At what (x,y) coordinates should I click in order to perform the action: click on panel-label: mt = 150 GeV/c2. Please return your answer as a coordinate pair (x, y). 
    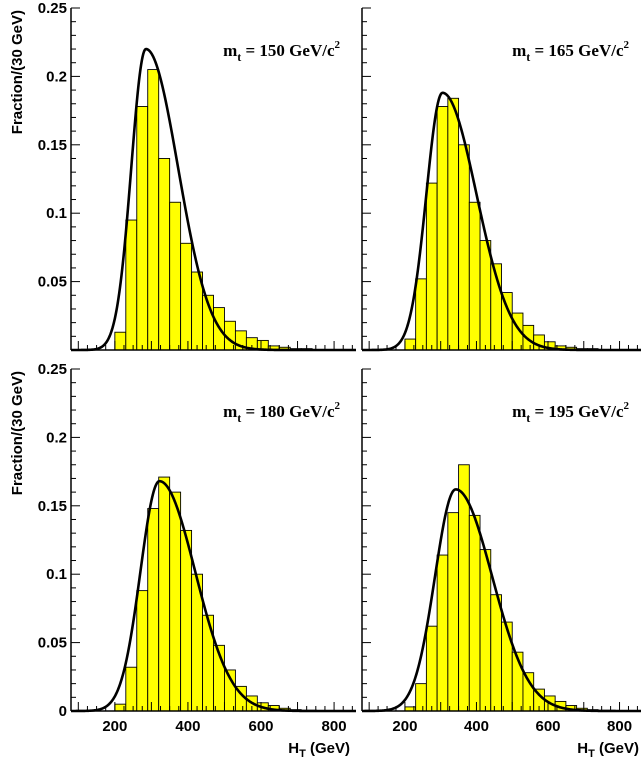
    Looking at the image, I should click on (281, 51).